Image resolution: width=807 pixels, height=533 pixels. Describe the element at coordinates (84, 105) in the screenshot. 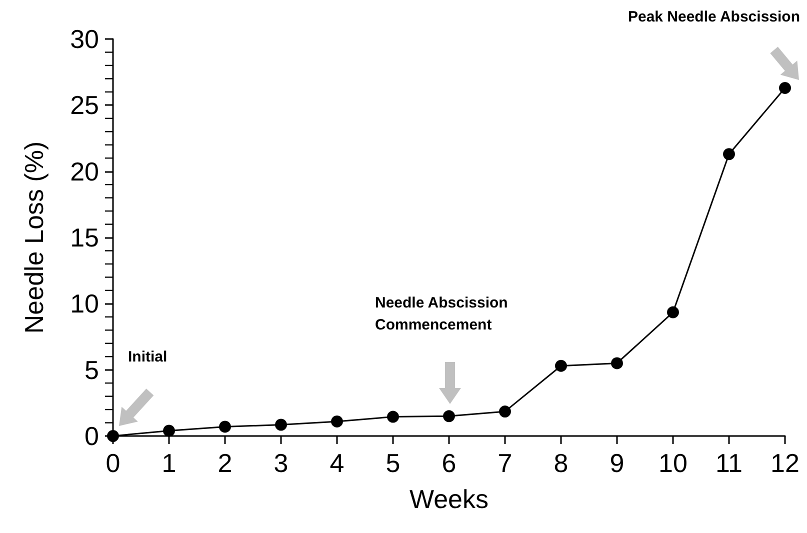

I see `y-tick-label: 25` at that location.